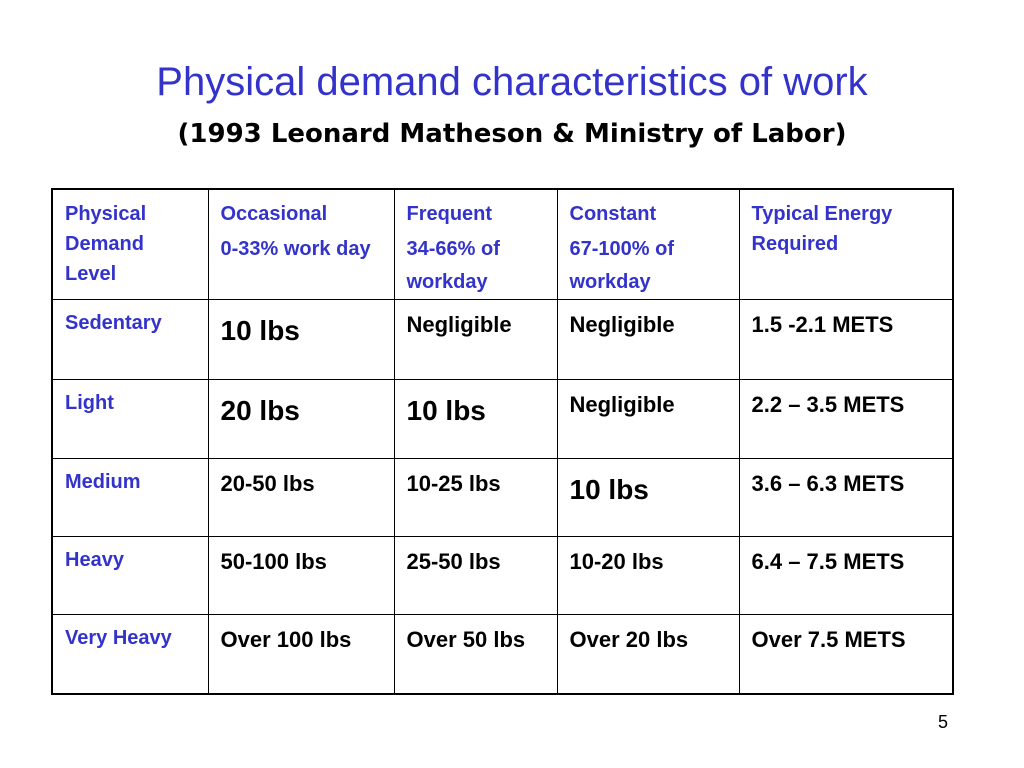 Image resolution: width=1024 pixels, height=768 pixels. I want to click on row-energy: 6.4 – 7.5 METS, so click(846, 575).